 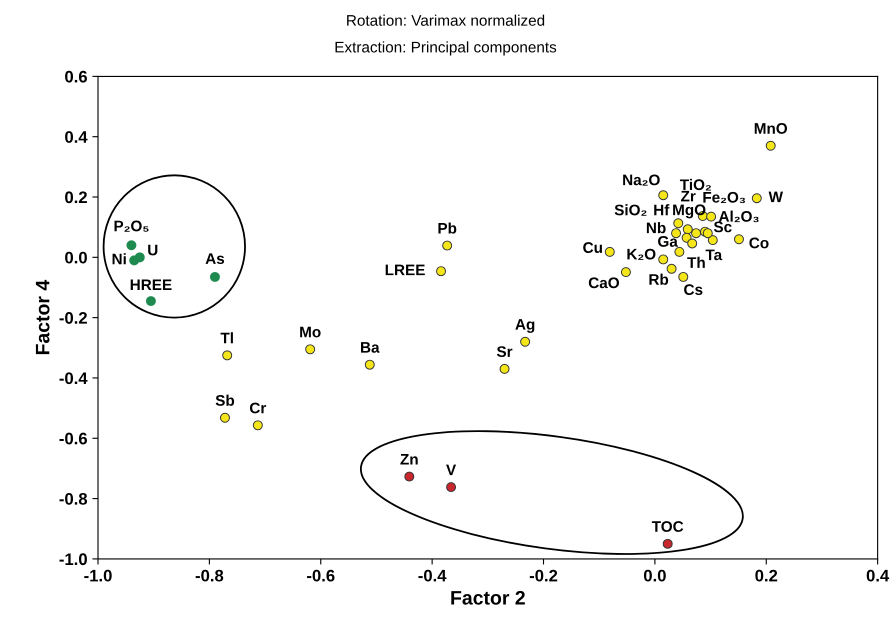 I want to click on x-axis-title: Factor 2, so click(x=488, y=597).